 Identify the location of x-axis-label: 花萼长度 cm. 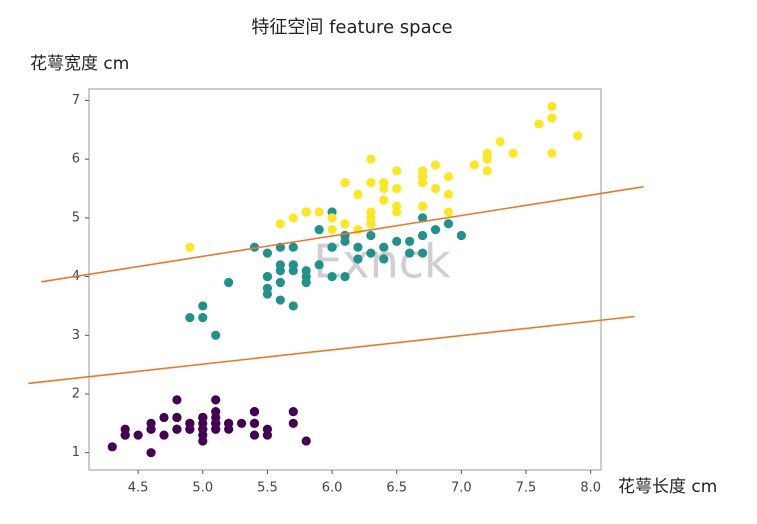
(667, 487).